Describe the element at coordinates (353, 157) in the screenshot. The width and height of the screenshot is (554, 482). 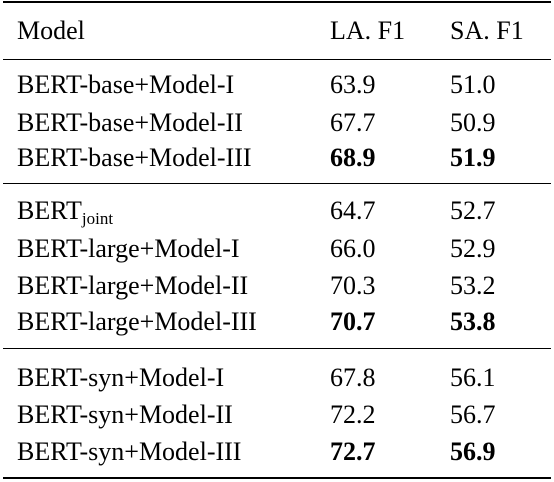
I see `la-f1-best-cell: 68.9` at that location.